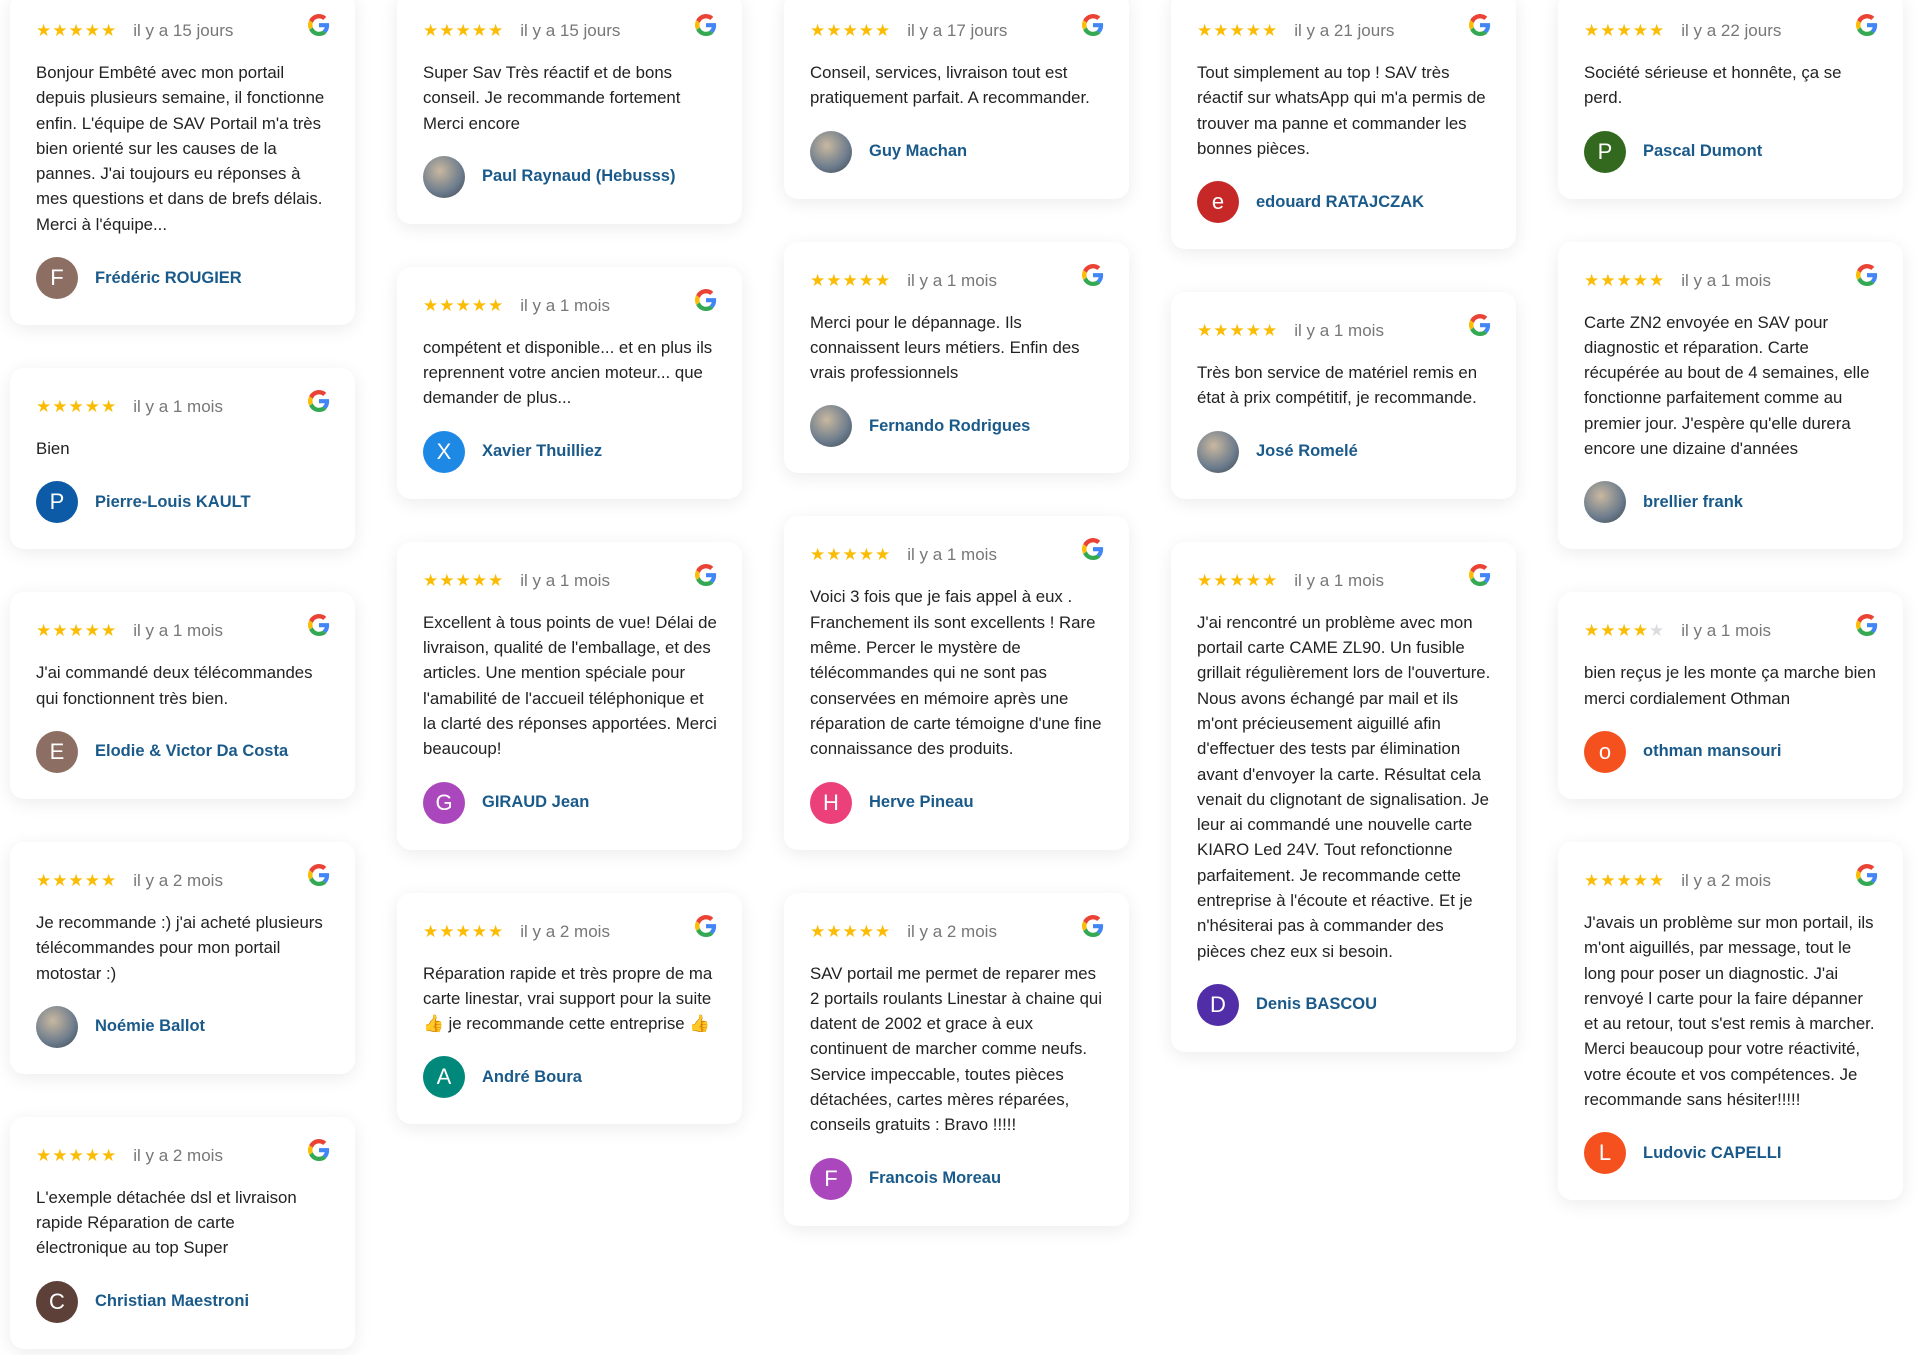 The image size is (1920, 1355). Describe the element at coordinates (536, 802) in the screenshot. I see `author-name: GIRAUD Jean` at that location.